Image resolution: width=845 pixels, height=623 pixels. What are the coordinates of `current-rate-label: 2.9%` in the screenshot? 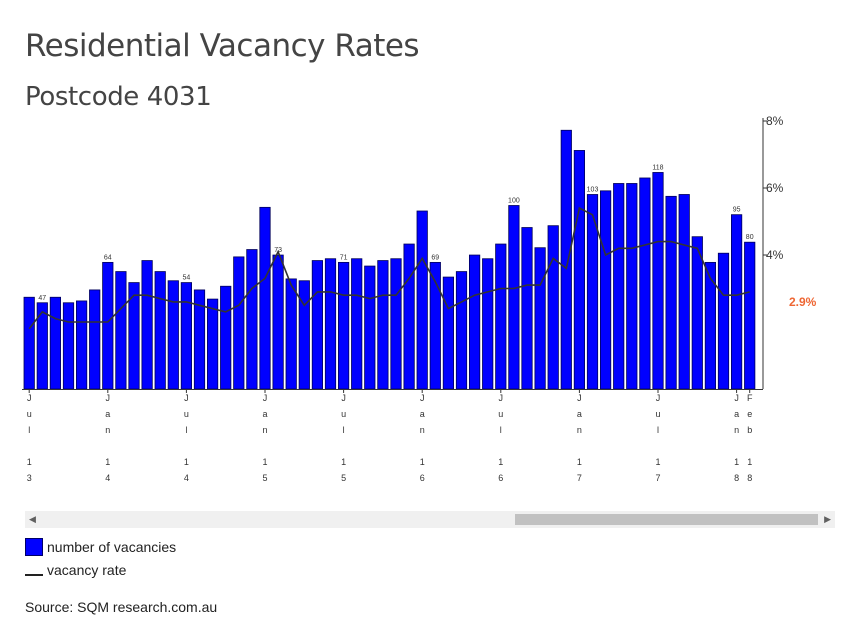 It's located at (803, 302).